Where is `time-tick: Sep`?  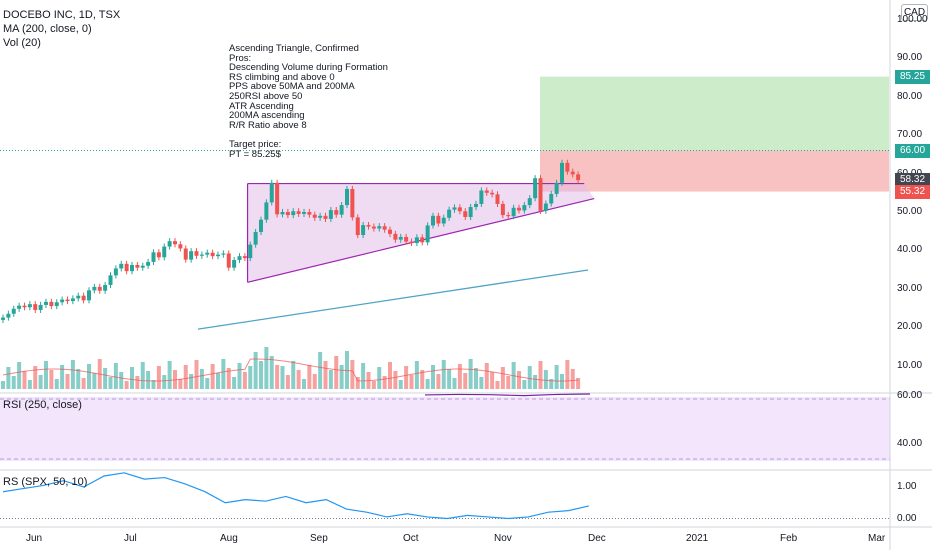
time-tick: Sep is located at coordinates (319, 538).